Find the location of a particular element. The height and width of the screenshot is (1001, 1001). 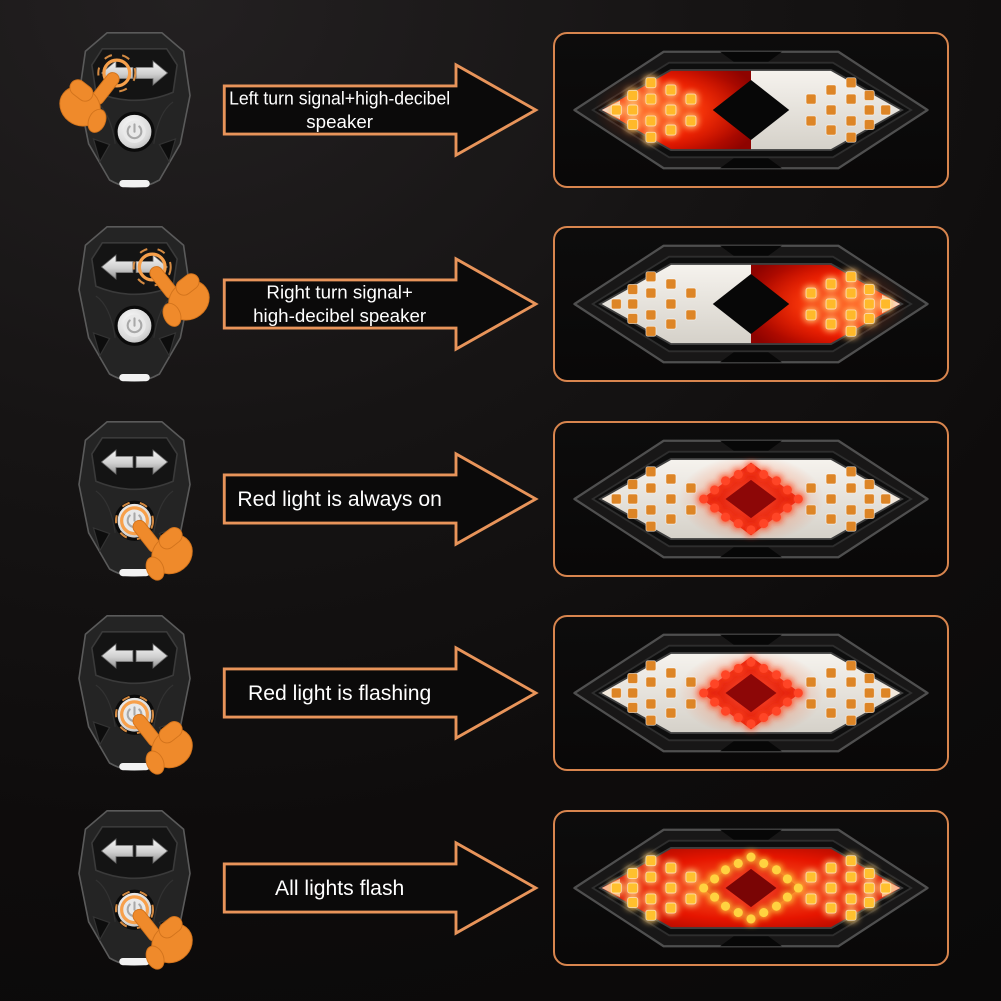

tail-light-left-turn is located at coordinates (750, 110).